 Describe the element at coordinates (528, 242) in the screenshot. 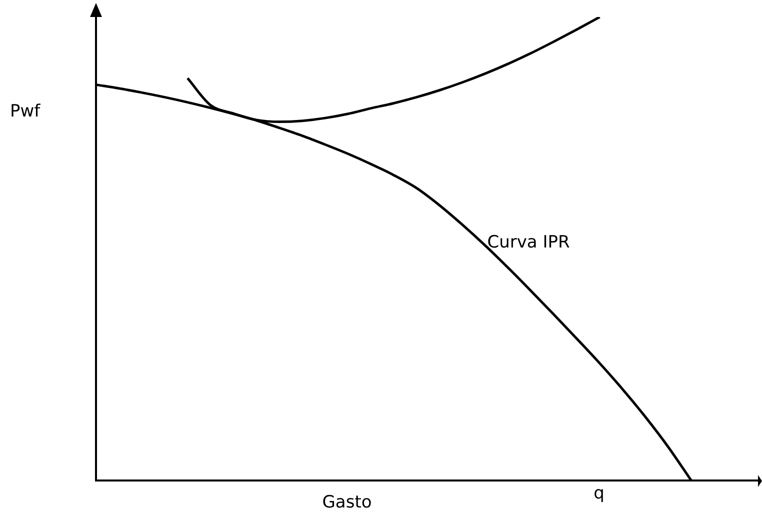

I see `series-label: Curva IPR` at that location.